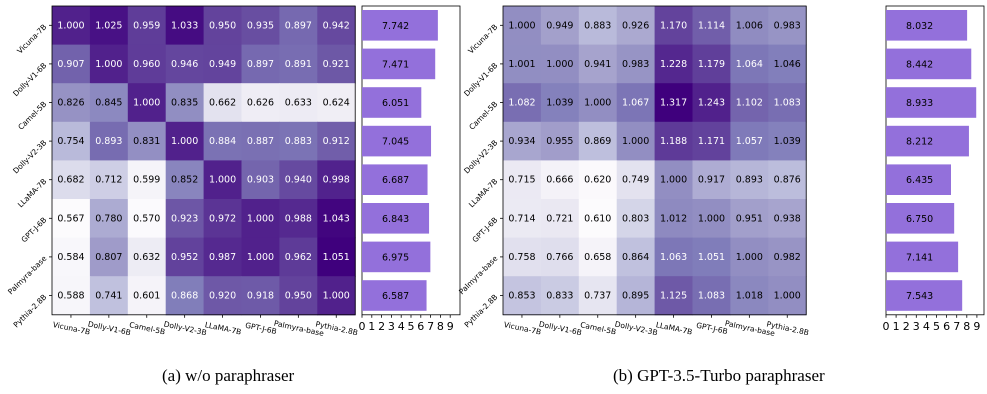 The height and width of the screenshot is (394, 987). What do you see at coordinates (521, 64) in the screenshot?
I see `cell-value-label: 1.001` at bounding box center [521, 64].